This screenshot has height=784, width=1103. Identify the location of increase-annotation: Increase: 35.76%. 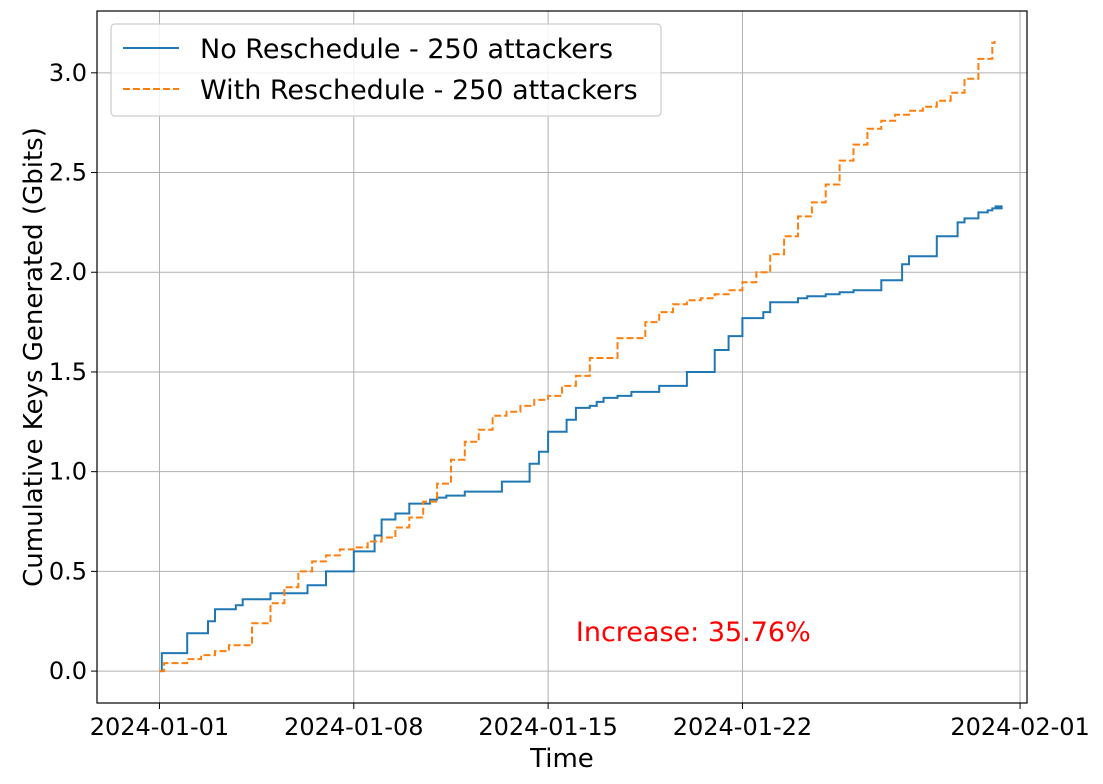
(693, 632).